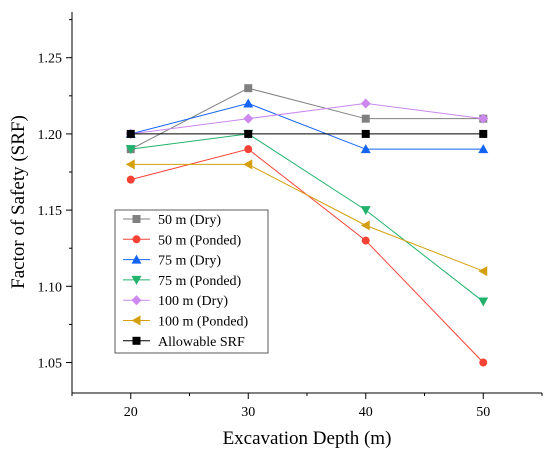 This screenshot has height=453, width=550. What do you see at coordinates (50, 211) in the screenshot?
I see `y-tick-label: 1.15` at bounding box center [50, 211].